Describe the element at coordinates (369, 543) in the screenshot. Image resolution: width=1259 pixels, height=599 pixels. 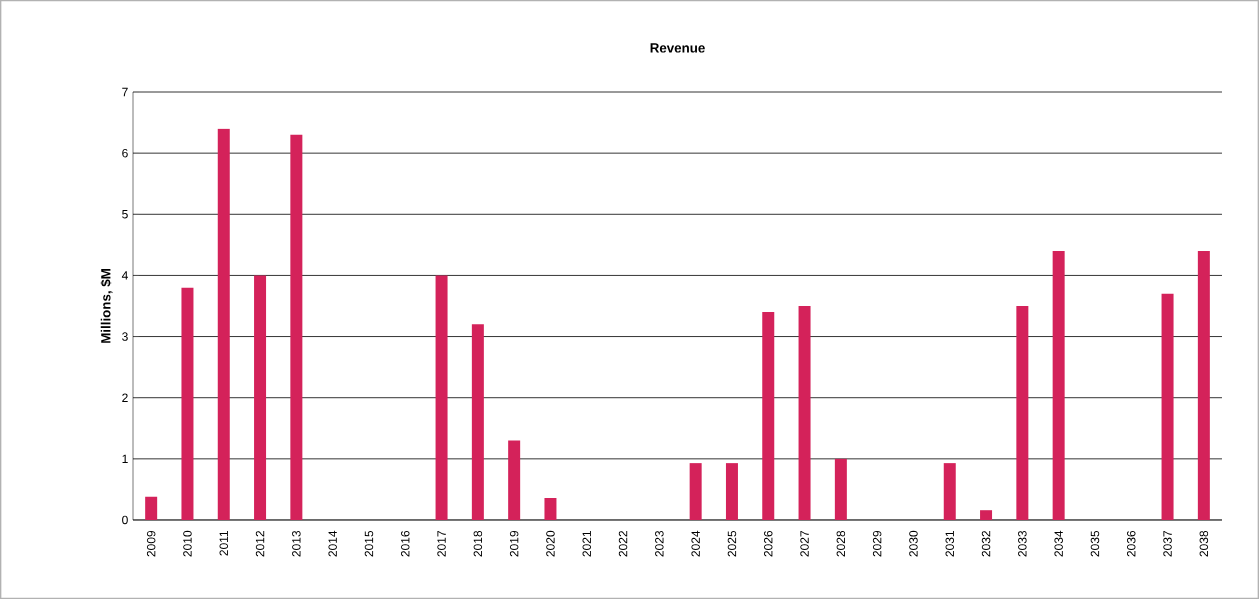
I see `x-tick-label: 2015` at that location.